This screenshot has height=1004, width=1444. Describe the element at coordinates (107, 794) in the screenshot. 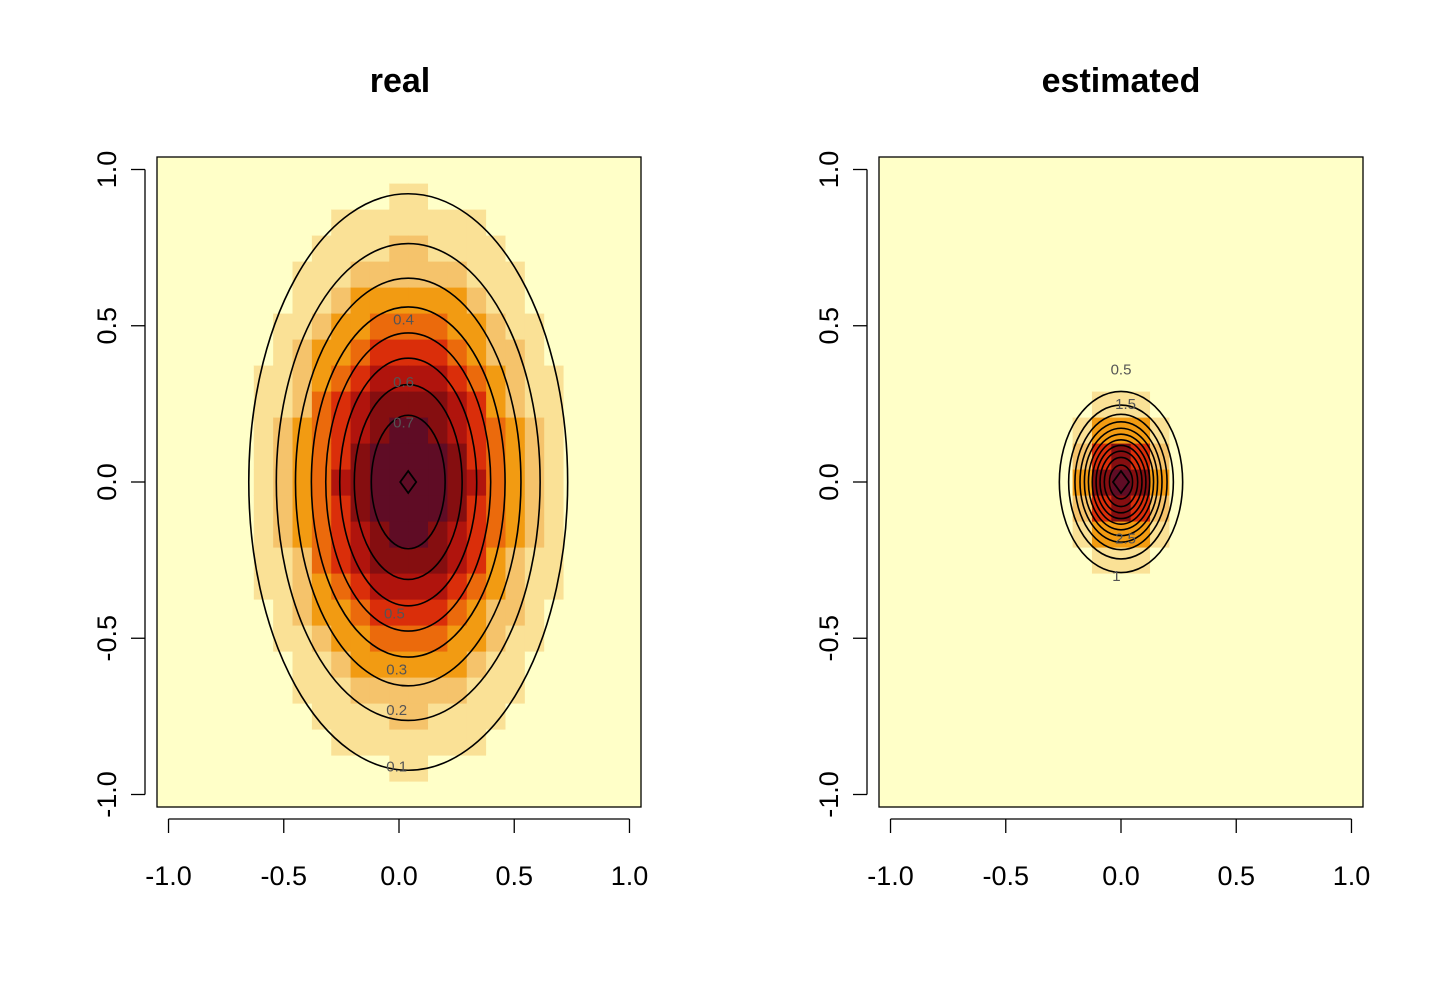

I see `y-tick-label: -1.0` at that location.